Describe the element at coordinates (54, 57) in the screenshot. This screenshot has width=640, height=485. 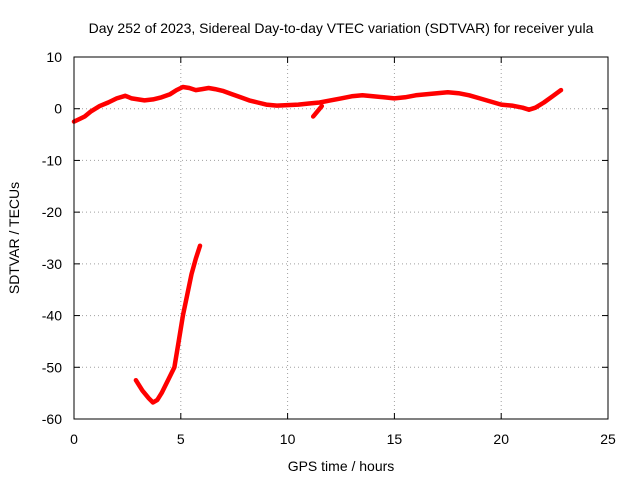
I see `y-tick-label: 10` at that location.